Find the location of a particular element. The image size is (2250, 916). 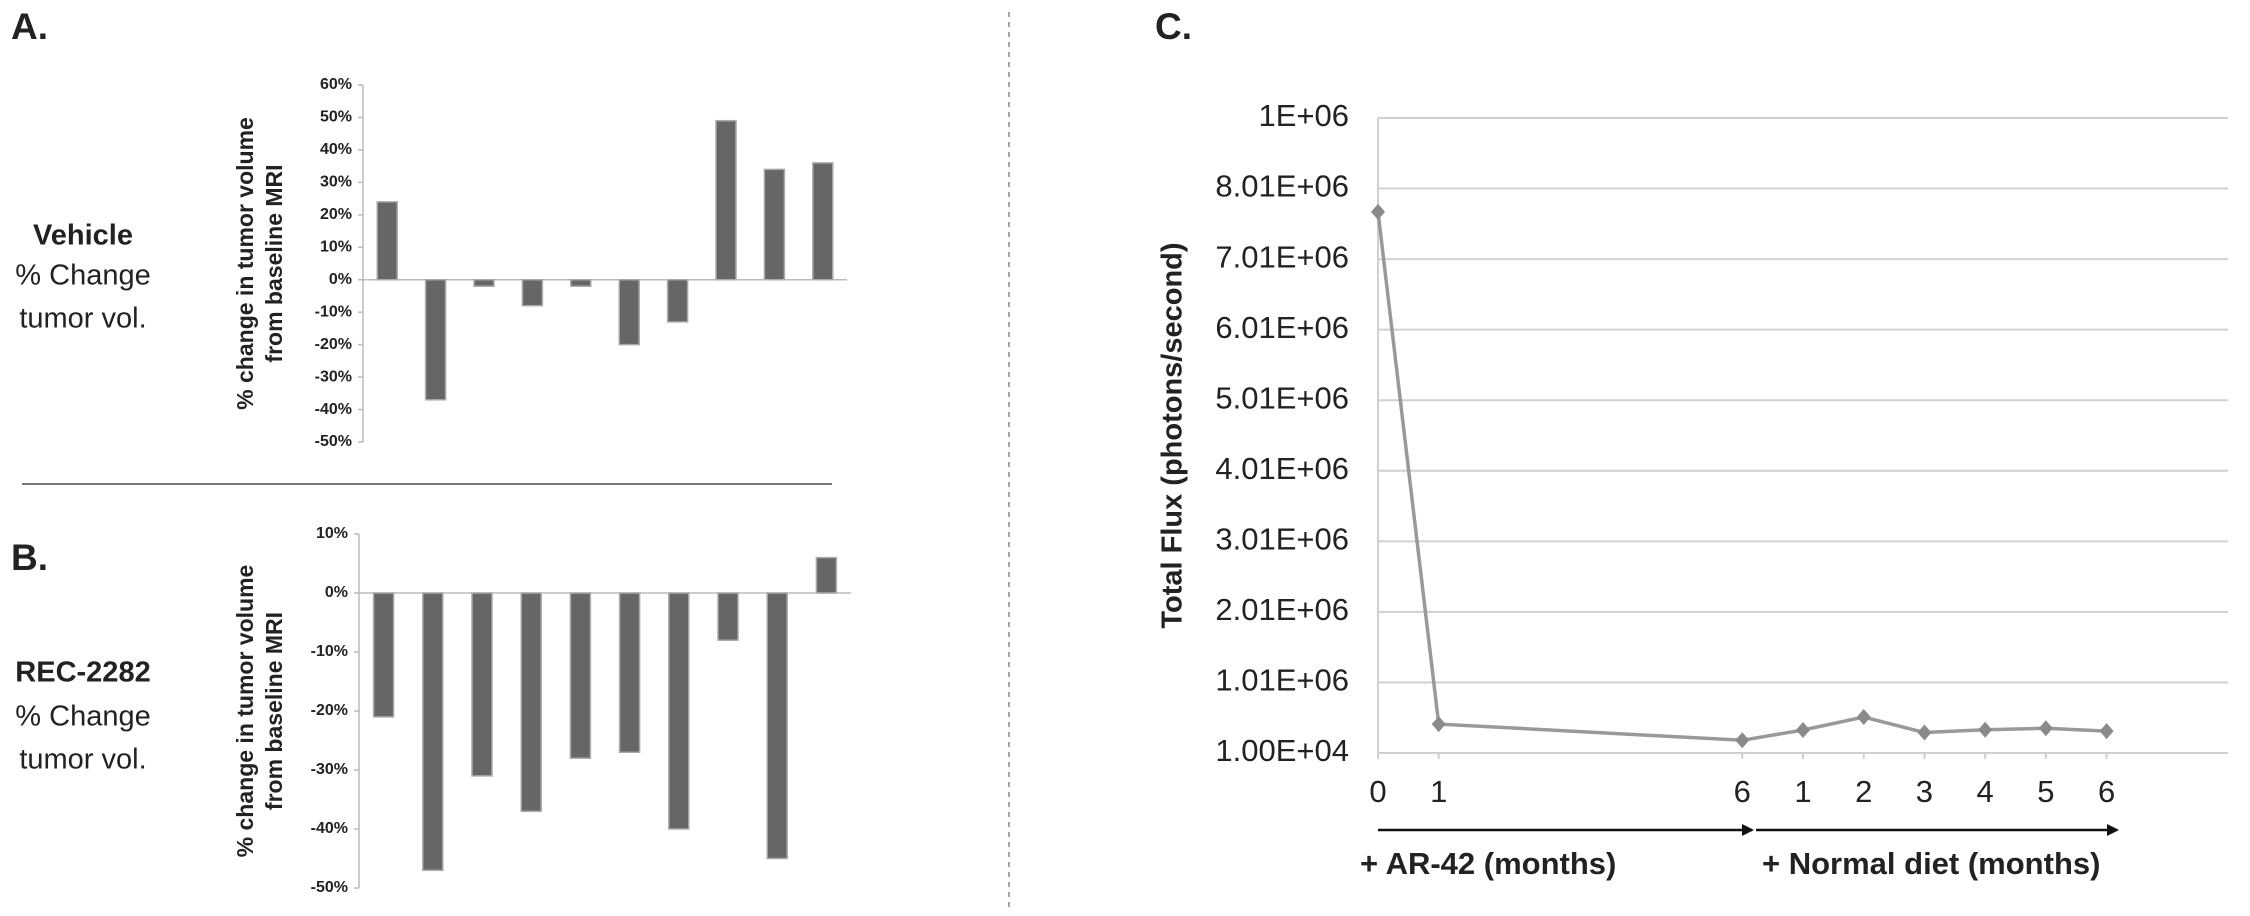

x-tick-label: 2 is located at coordinates (1863, 791).